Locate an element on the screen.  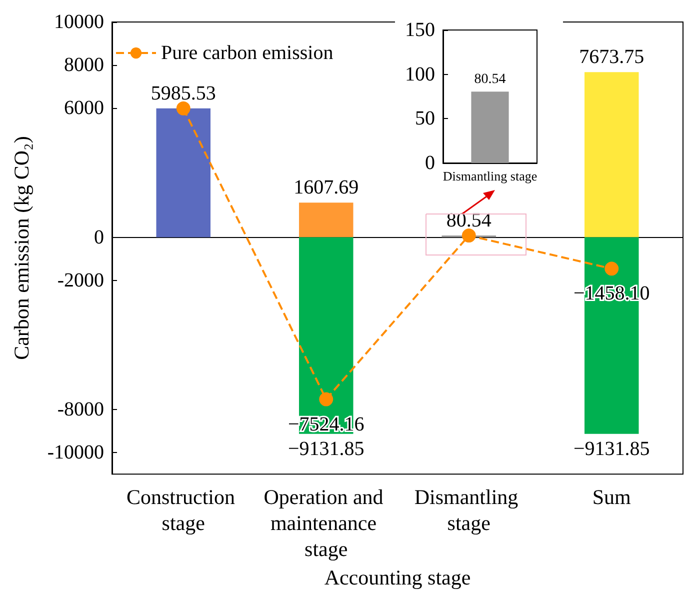
x-axis-title: Accounting stage is located at coordinates (397, 578).